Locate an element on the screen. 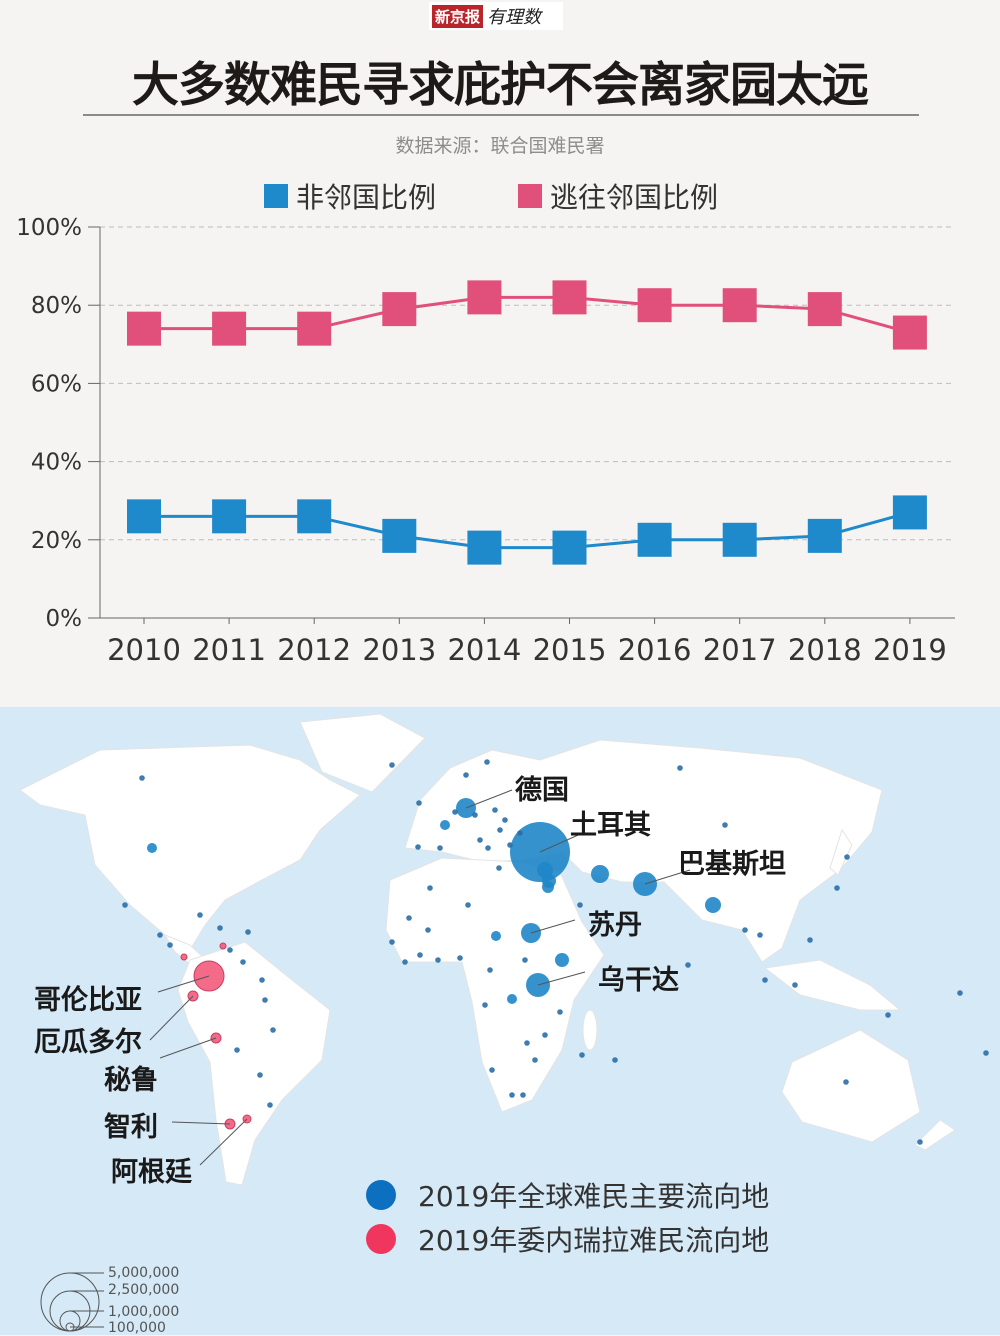 The width and height of the screenshot is (1000, 1336). label-ecuador: 厄瓜多尔 is located at coordinates (88, 1042).